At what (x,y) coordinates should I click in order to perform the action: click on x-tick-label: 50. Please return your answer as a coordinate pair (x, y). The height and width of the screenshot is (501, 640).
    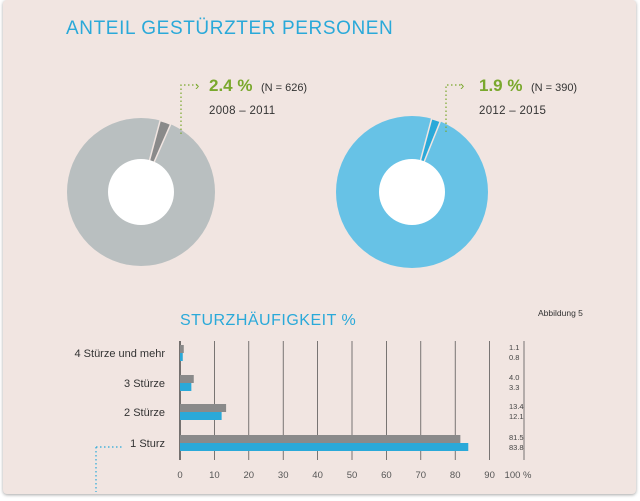
    Looking at the image, I should click on (352, 475).